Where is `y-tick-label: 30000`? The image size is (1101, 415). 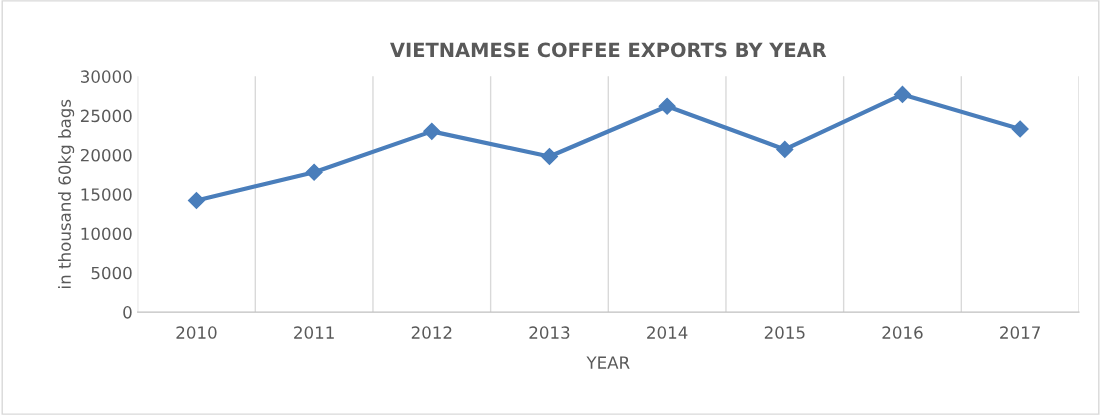 y-tick-label: 30000 is located at coordinates (106, 76).